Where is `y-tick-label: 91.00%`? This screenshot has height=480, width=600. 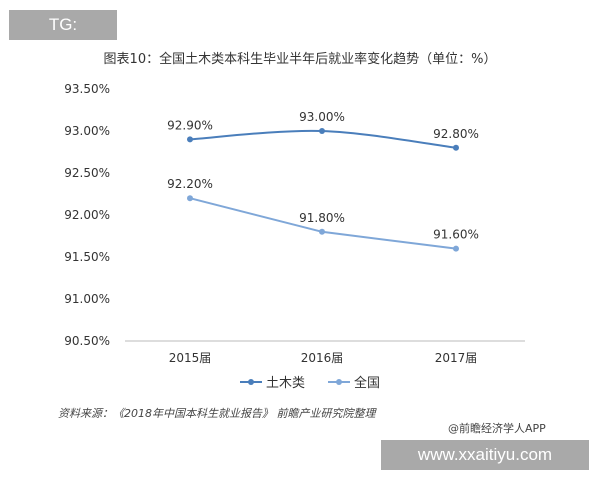 y-tick-label: 91.00% is located at coordinates (87, 299).